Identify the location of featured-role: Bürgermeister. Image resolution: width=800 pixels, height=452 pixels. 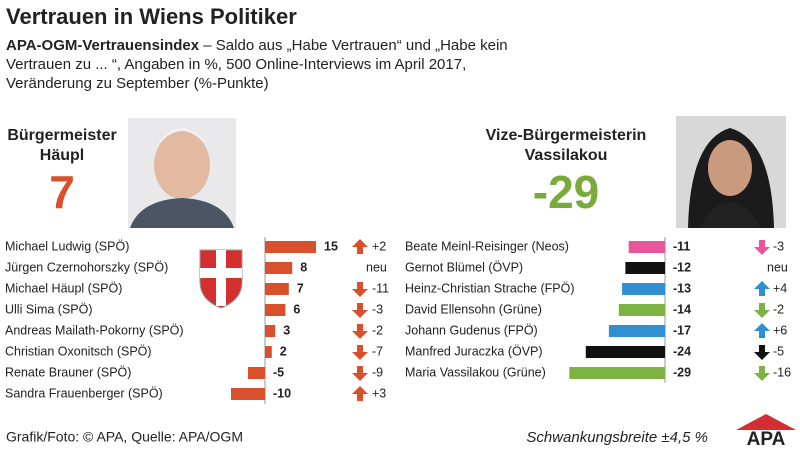
(61, 135).